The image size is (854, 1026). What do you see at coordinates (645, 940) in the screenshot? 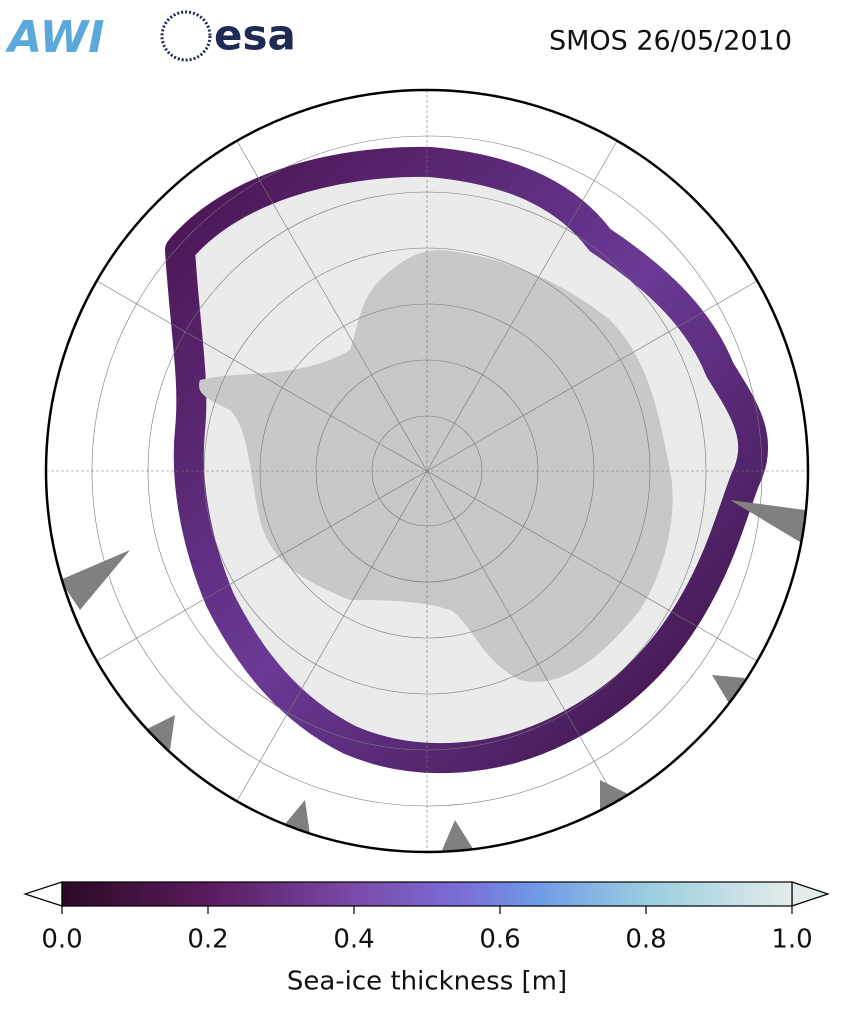
I see `colorbar-tick-label: 0.8` at bounding box center [645, 940].